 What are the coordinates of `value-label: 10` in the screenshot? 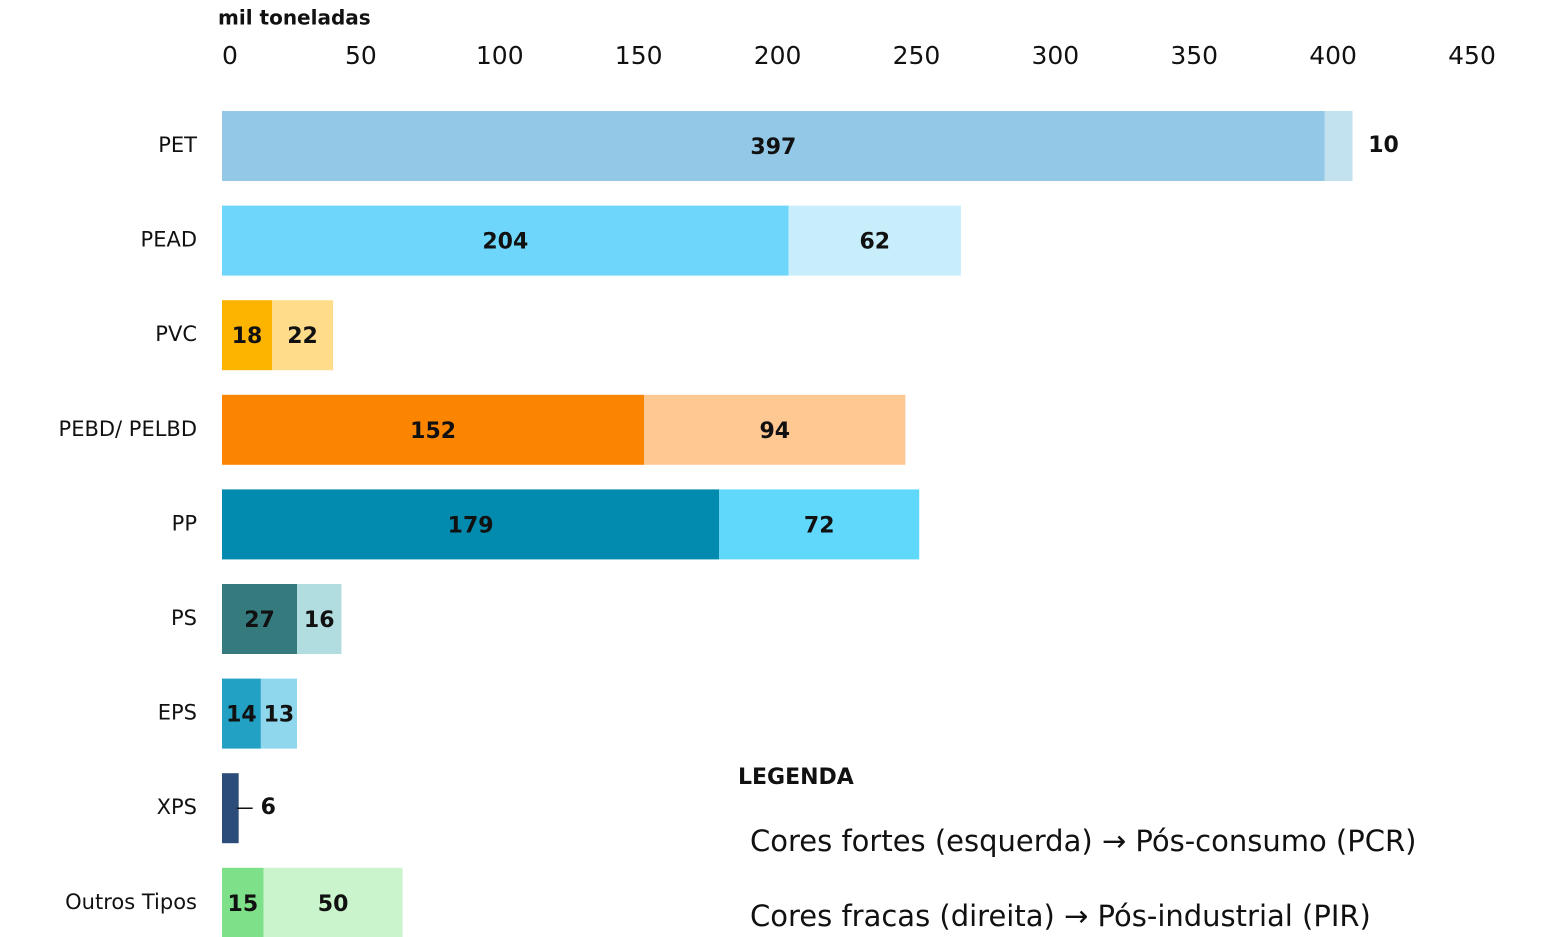 It's located at (1383, 145).